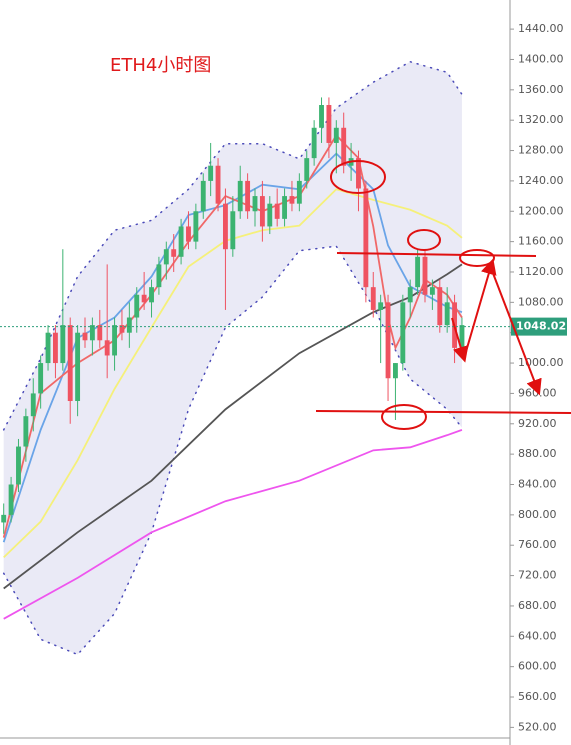  I want to click on y-tick-label: 1000.00, so click(541, 362).